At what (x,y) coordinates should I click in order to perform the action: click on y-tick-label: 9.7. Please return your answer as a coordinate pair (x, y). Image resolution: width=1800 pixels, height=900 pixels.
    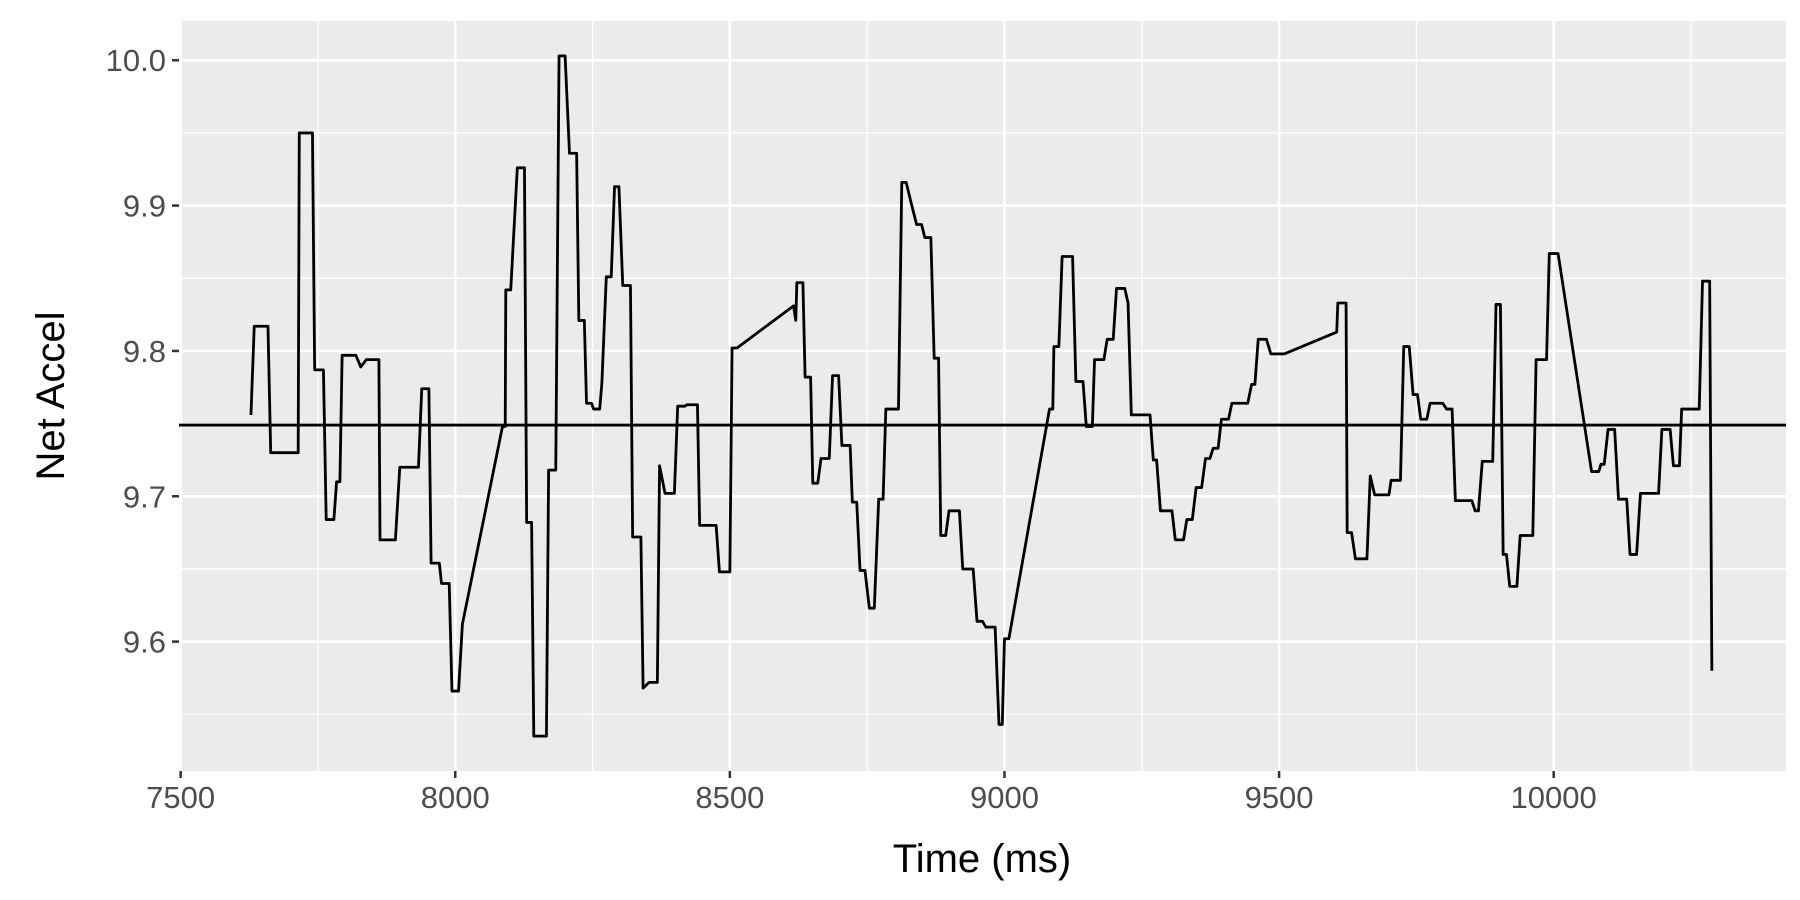
    Looking at the image, I should click on (144, 496).